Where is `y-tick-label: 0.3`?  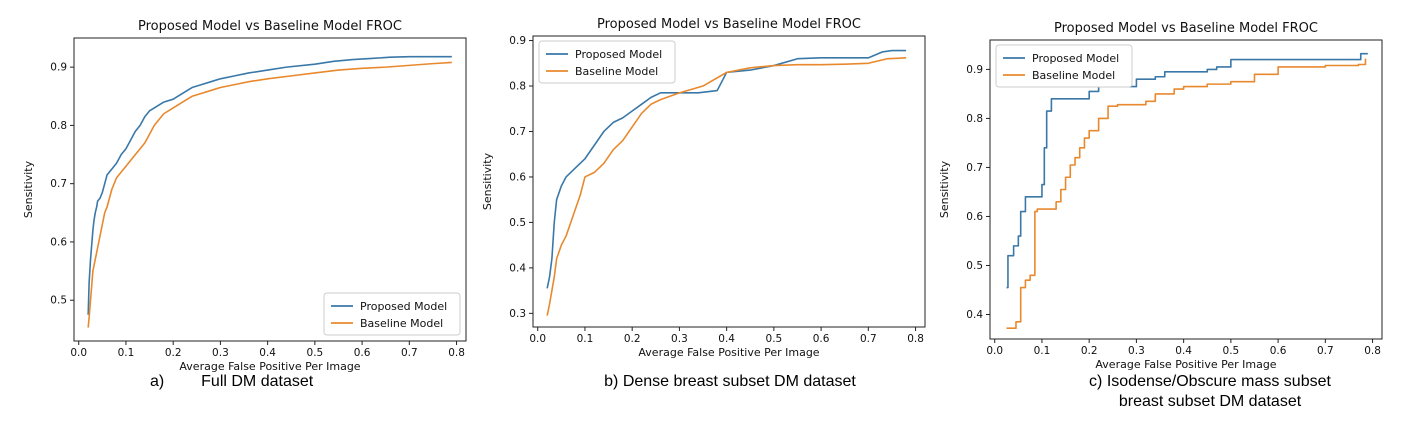
y-tick-label: 0.3 is located at coordinates (517, 314).